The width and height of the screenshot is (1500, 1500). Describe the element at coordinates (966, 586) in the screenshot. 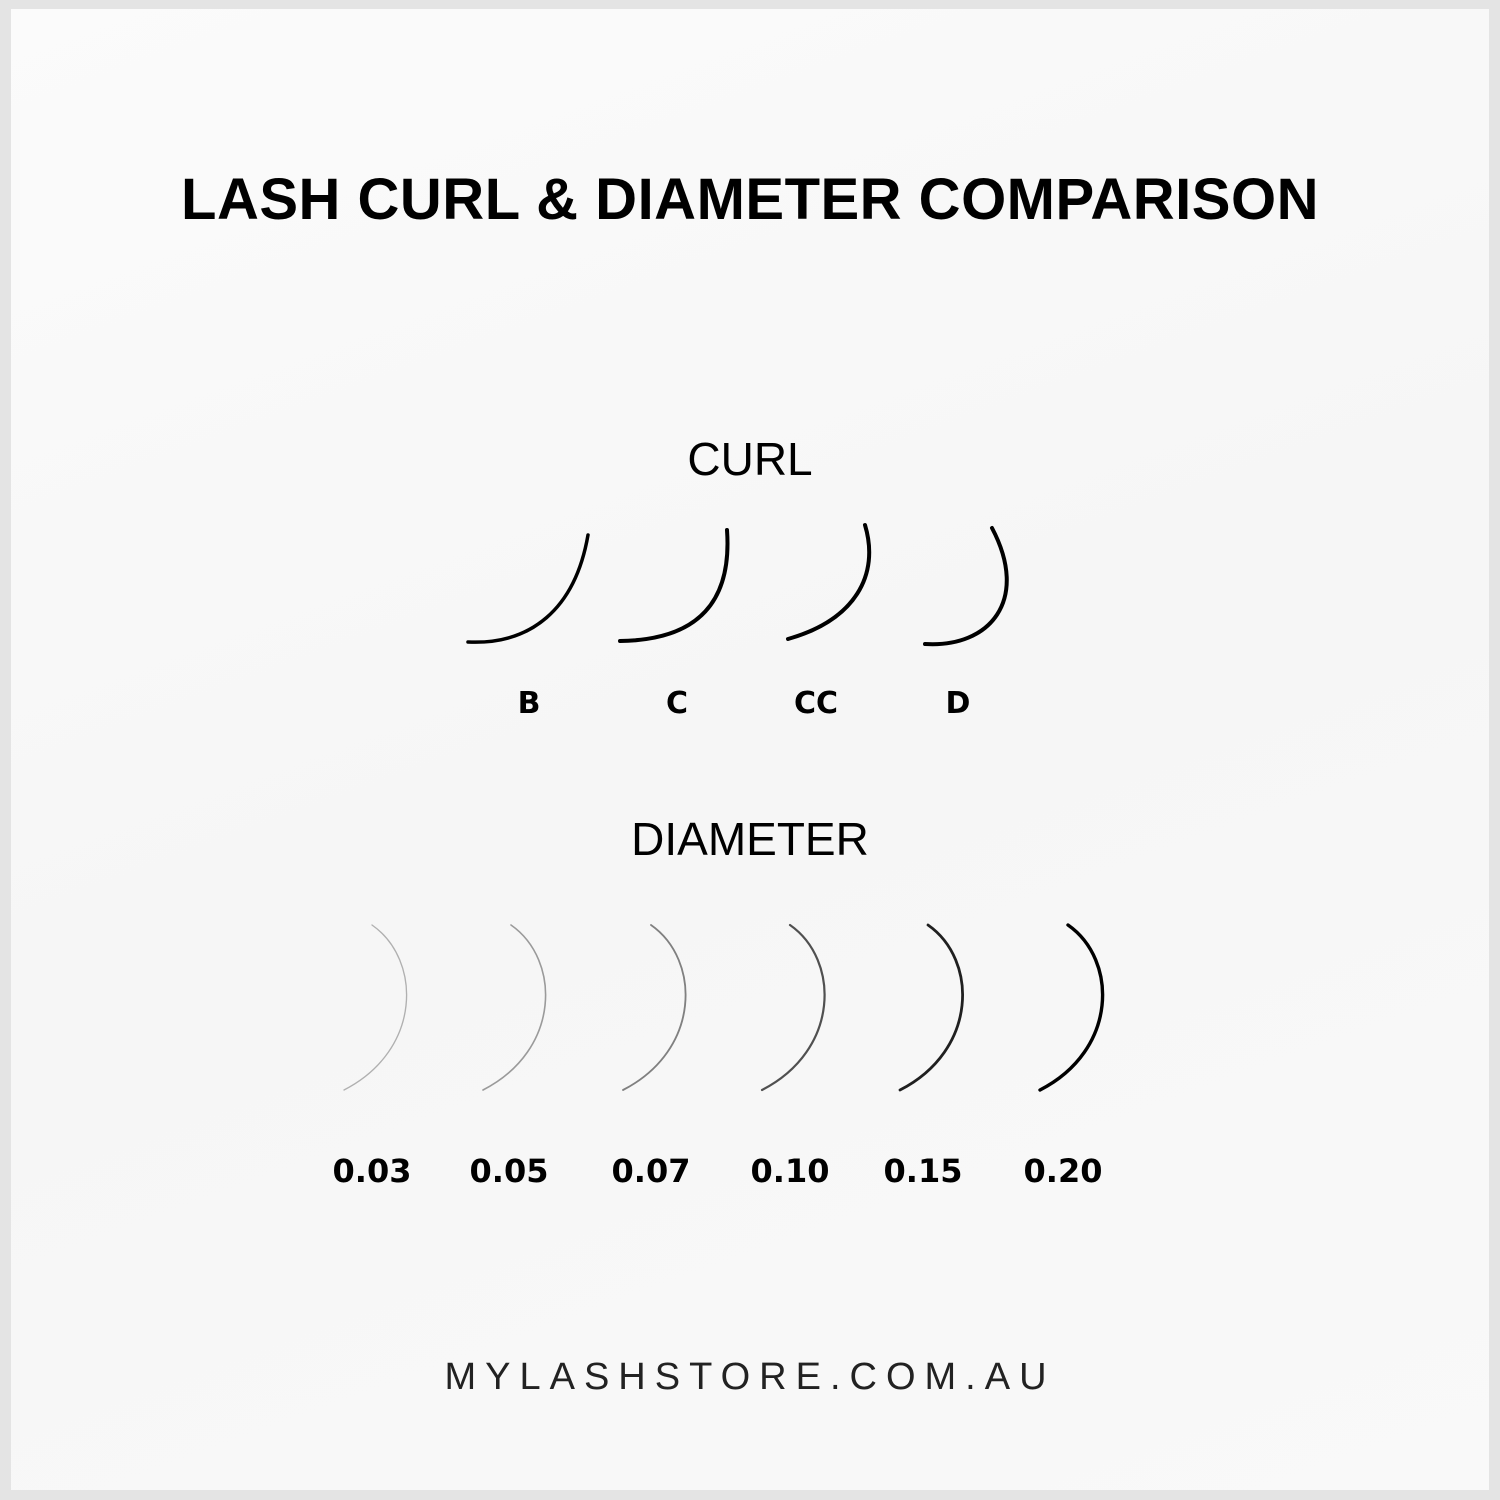

I see `lash-curl-d` at that location.